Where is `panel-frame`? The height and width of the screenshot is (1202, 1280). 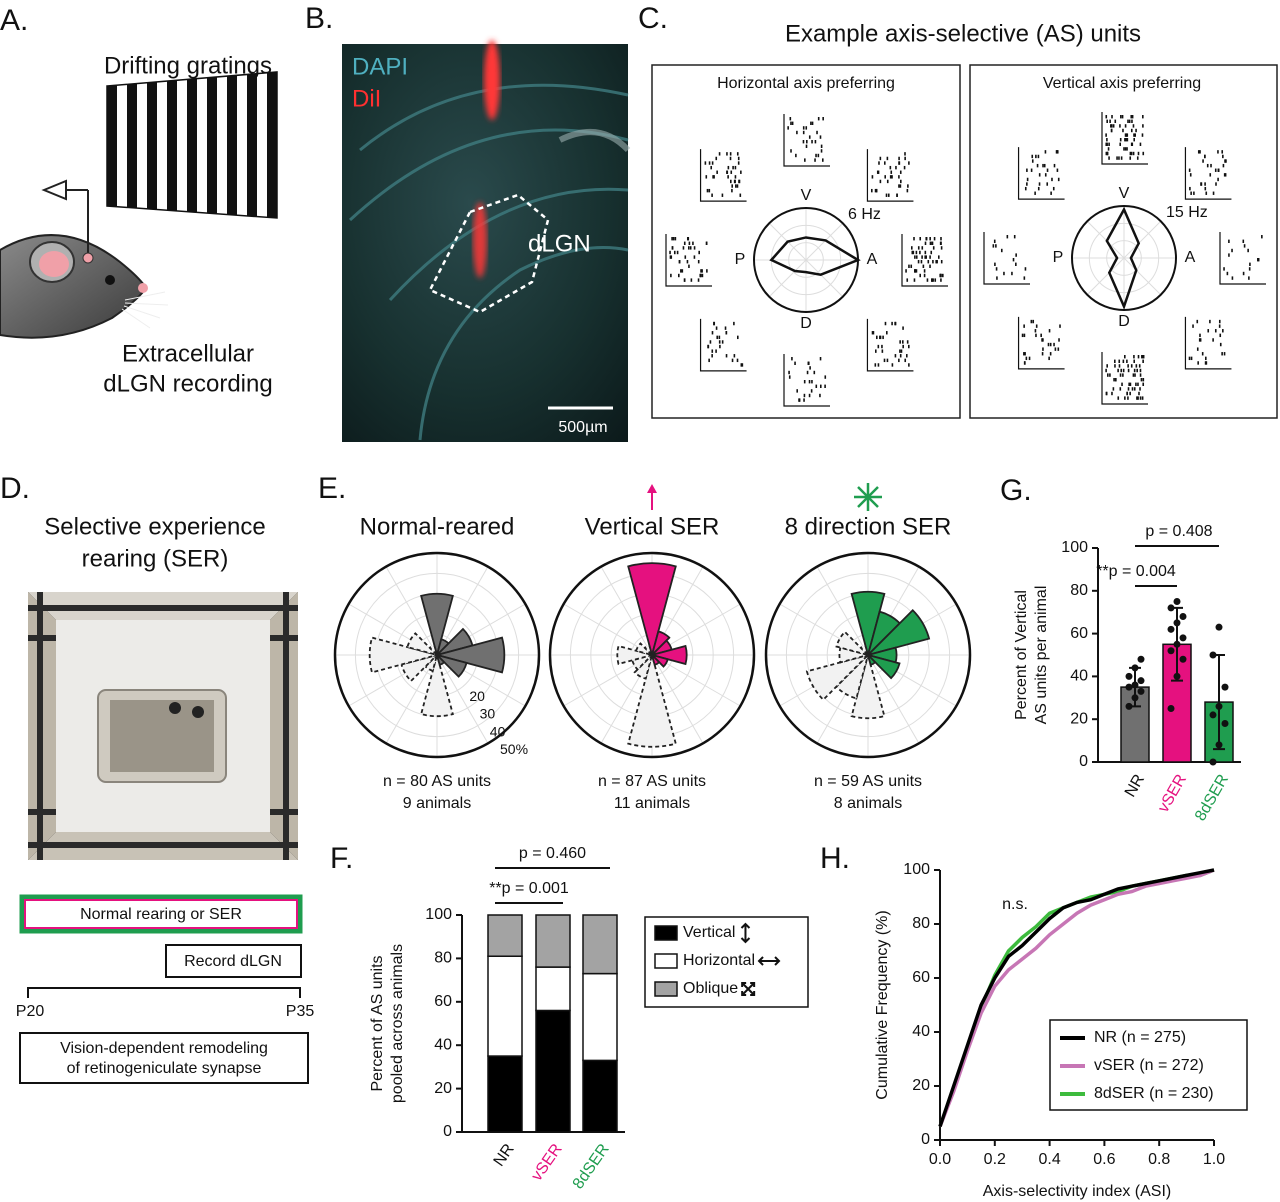 panel-frame is located at coordinates (806, 241).